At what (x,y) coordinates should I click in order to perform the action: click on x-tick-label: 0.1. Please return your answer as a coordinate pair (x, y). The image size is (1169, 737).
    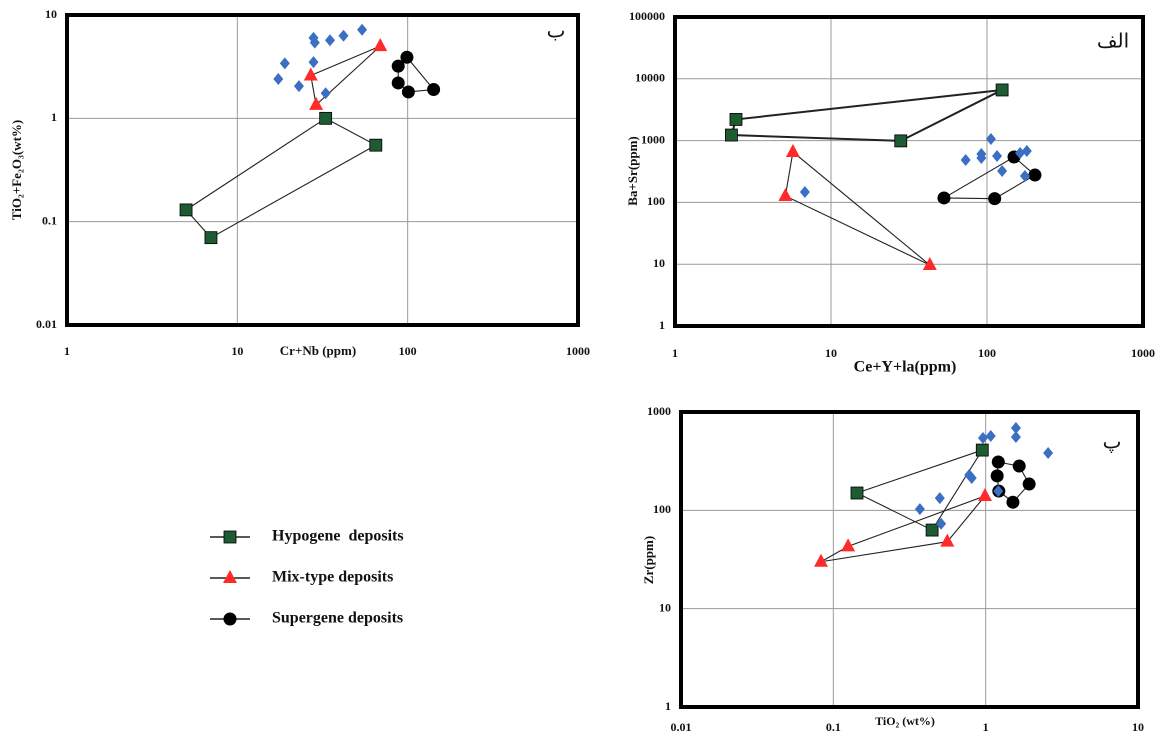
    Looking at the image, I should click on (833, 727).